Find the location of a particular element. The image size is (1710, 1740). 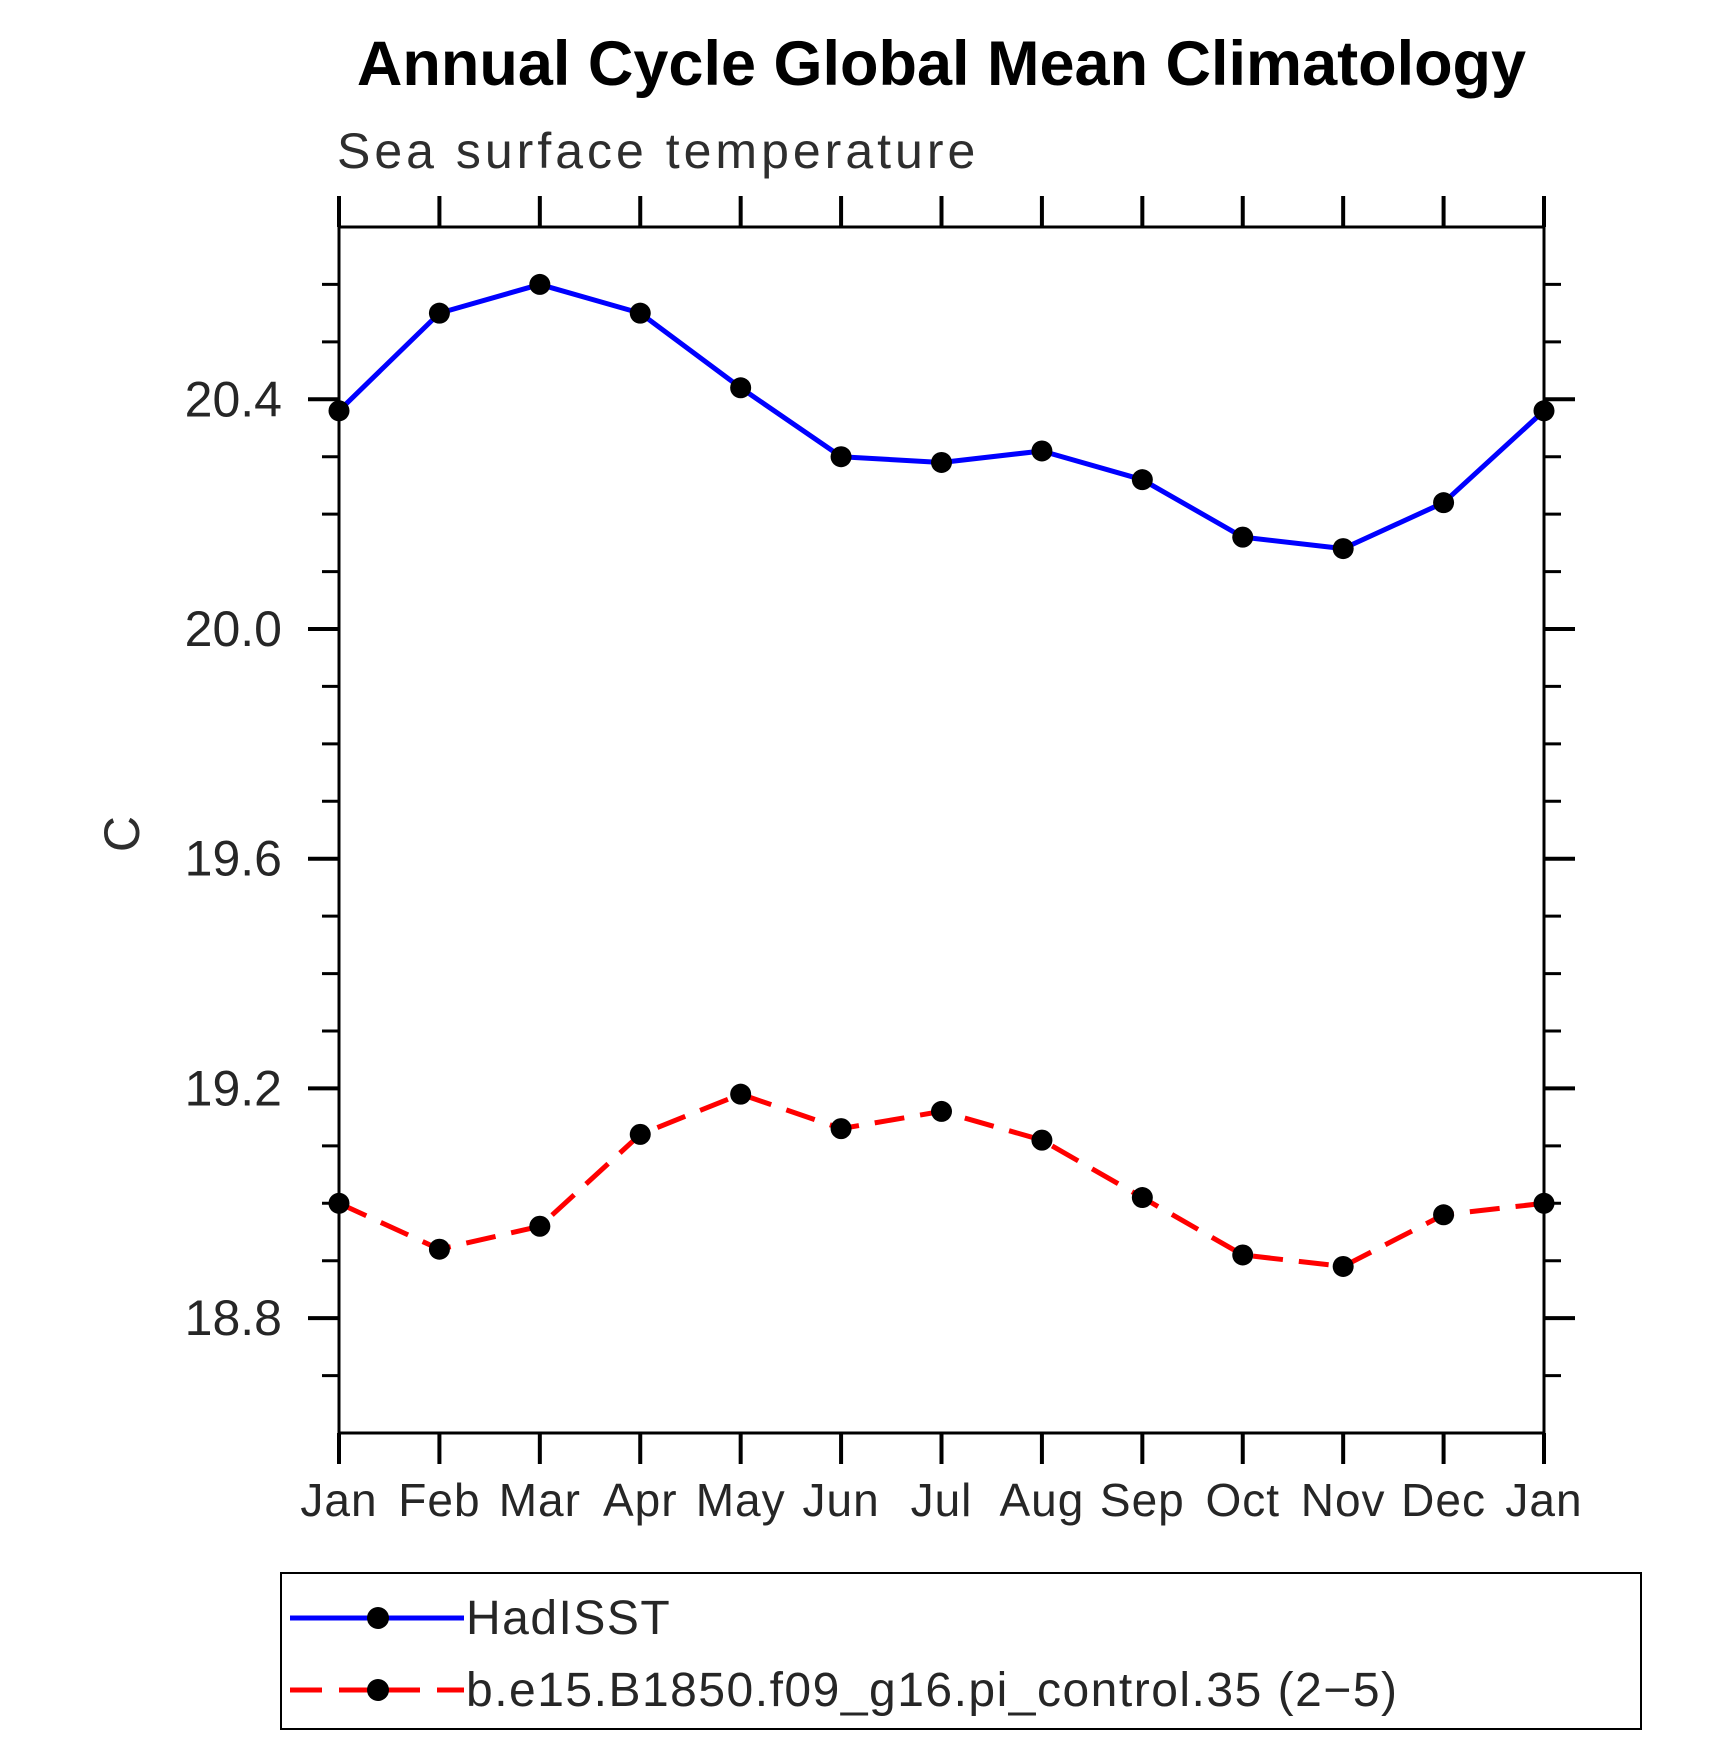

y-tick-label: 19.6 is located at coordinates (233, 859).